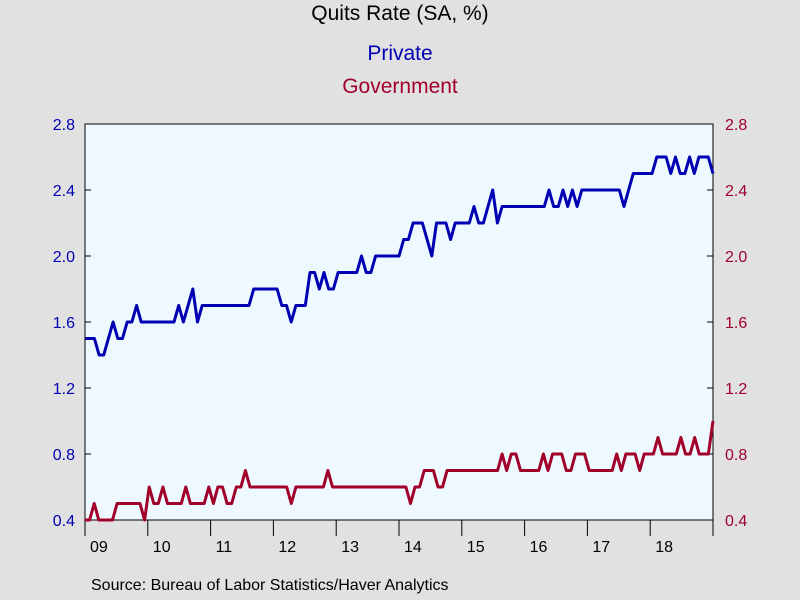  I want to click on y-right-tick-label: 2.4, so click(736, 191).